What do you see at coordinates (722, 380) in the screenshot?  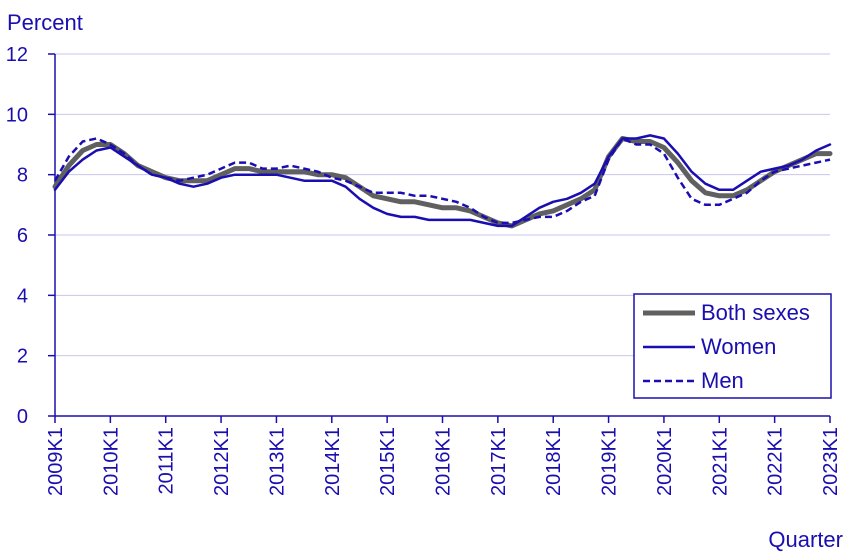 I see `legend-label-men: Men` at bounding box center [722, 380].